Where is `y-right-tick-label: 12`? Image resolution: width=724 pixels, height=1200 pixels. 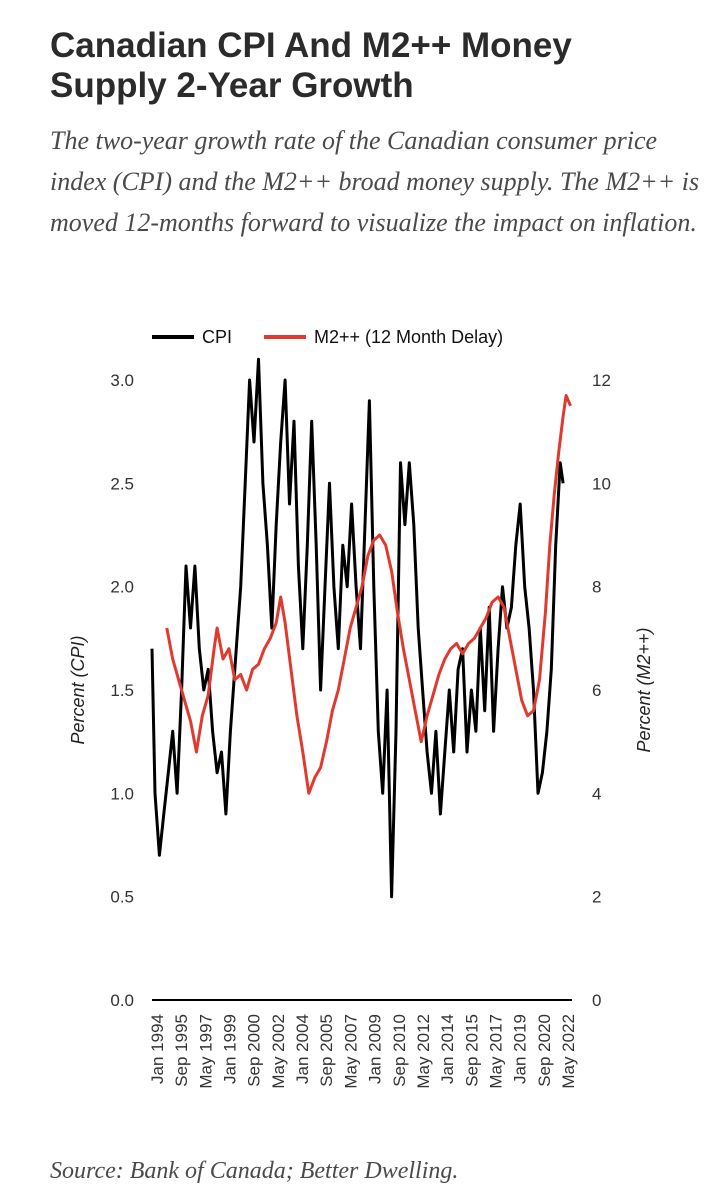
y-right-tick-label: 12 is located at coordinates (601, 380).